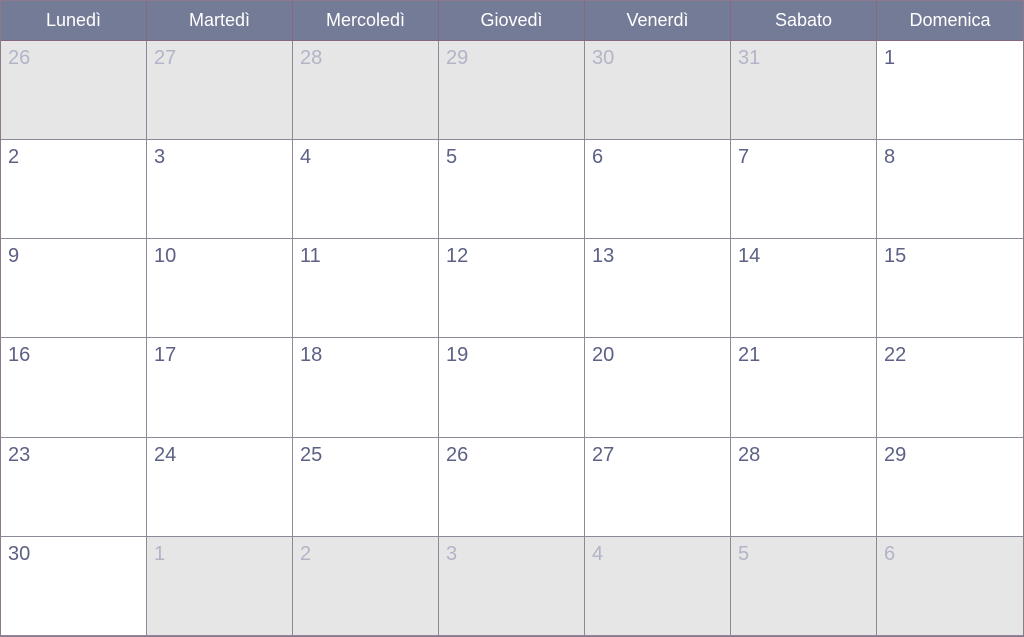 The height and width of the screenshot is (637, 1024). I want to click on day-cell: 28, so click(804, 487).